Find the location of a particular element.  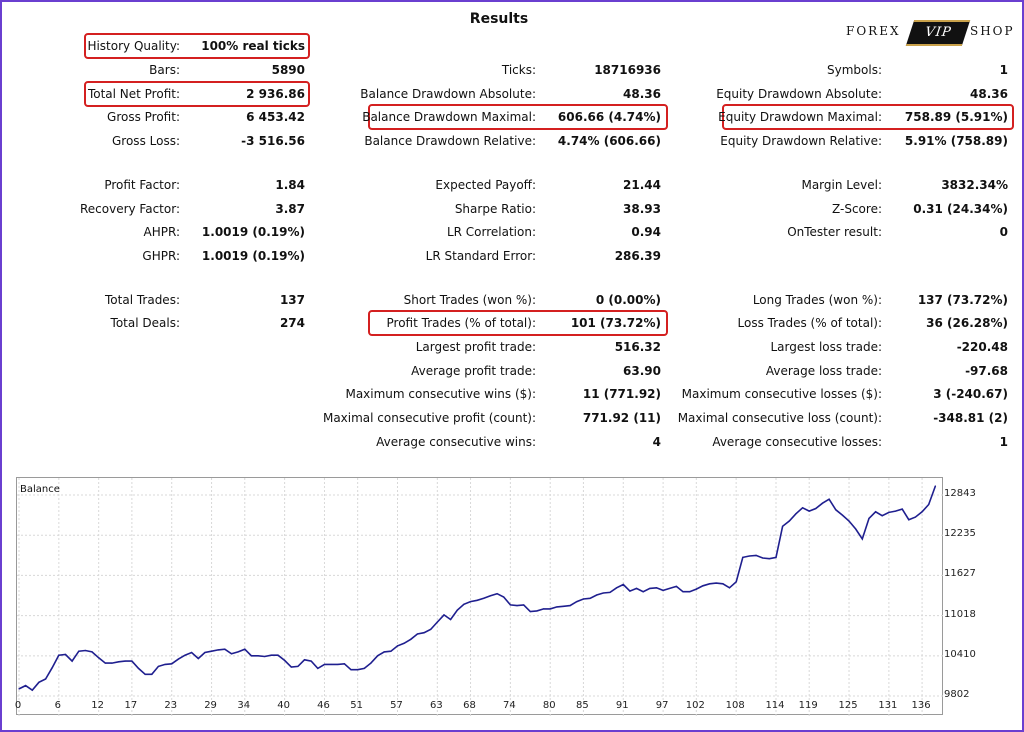

balance-drawdown-absolute-value: 48.36 is located at coordinates (642, 94).